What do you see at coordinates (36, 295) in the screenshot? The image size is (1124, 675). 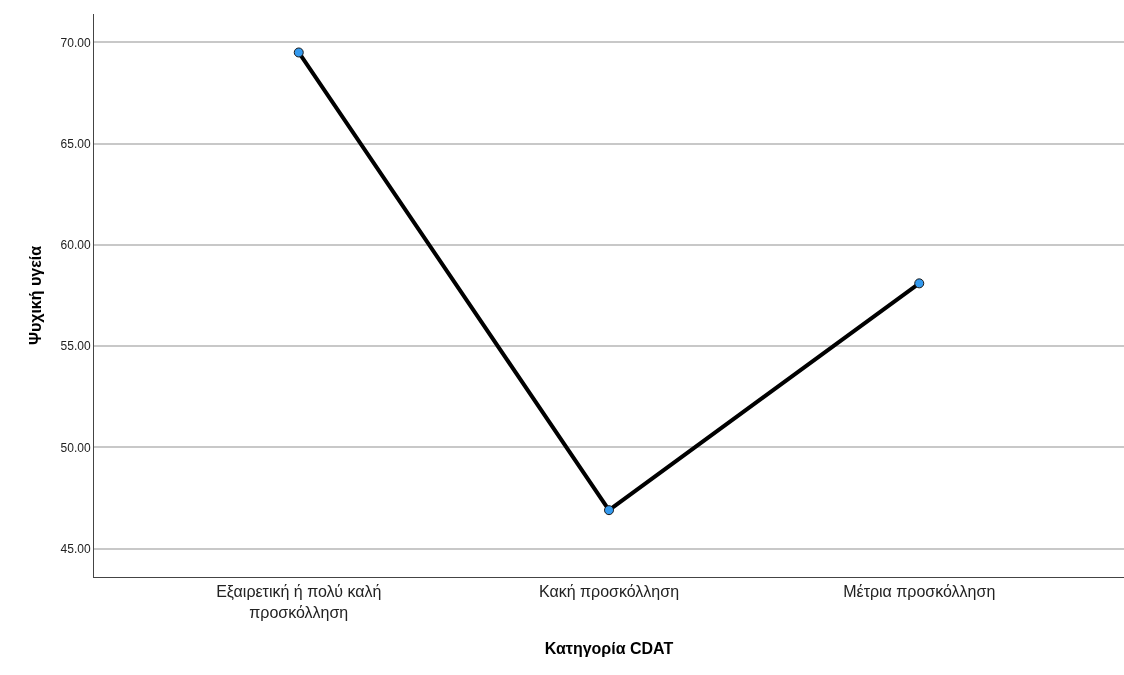 I see `y-axis-title: Ψυχική υγεία` at bounding box center [36, 295].